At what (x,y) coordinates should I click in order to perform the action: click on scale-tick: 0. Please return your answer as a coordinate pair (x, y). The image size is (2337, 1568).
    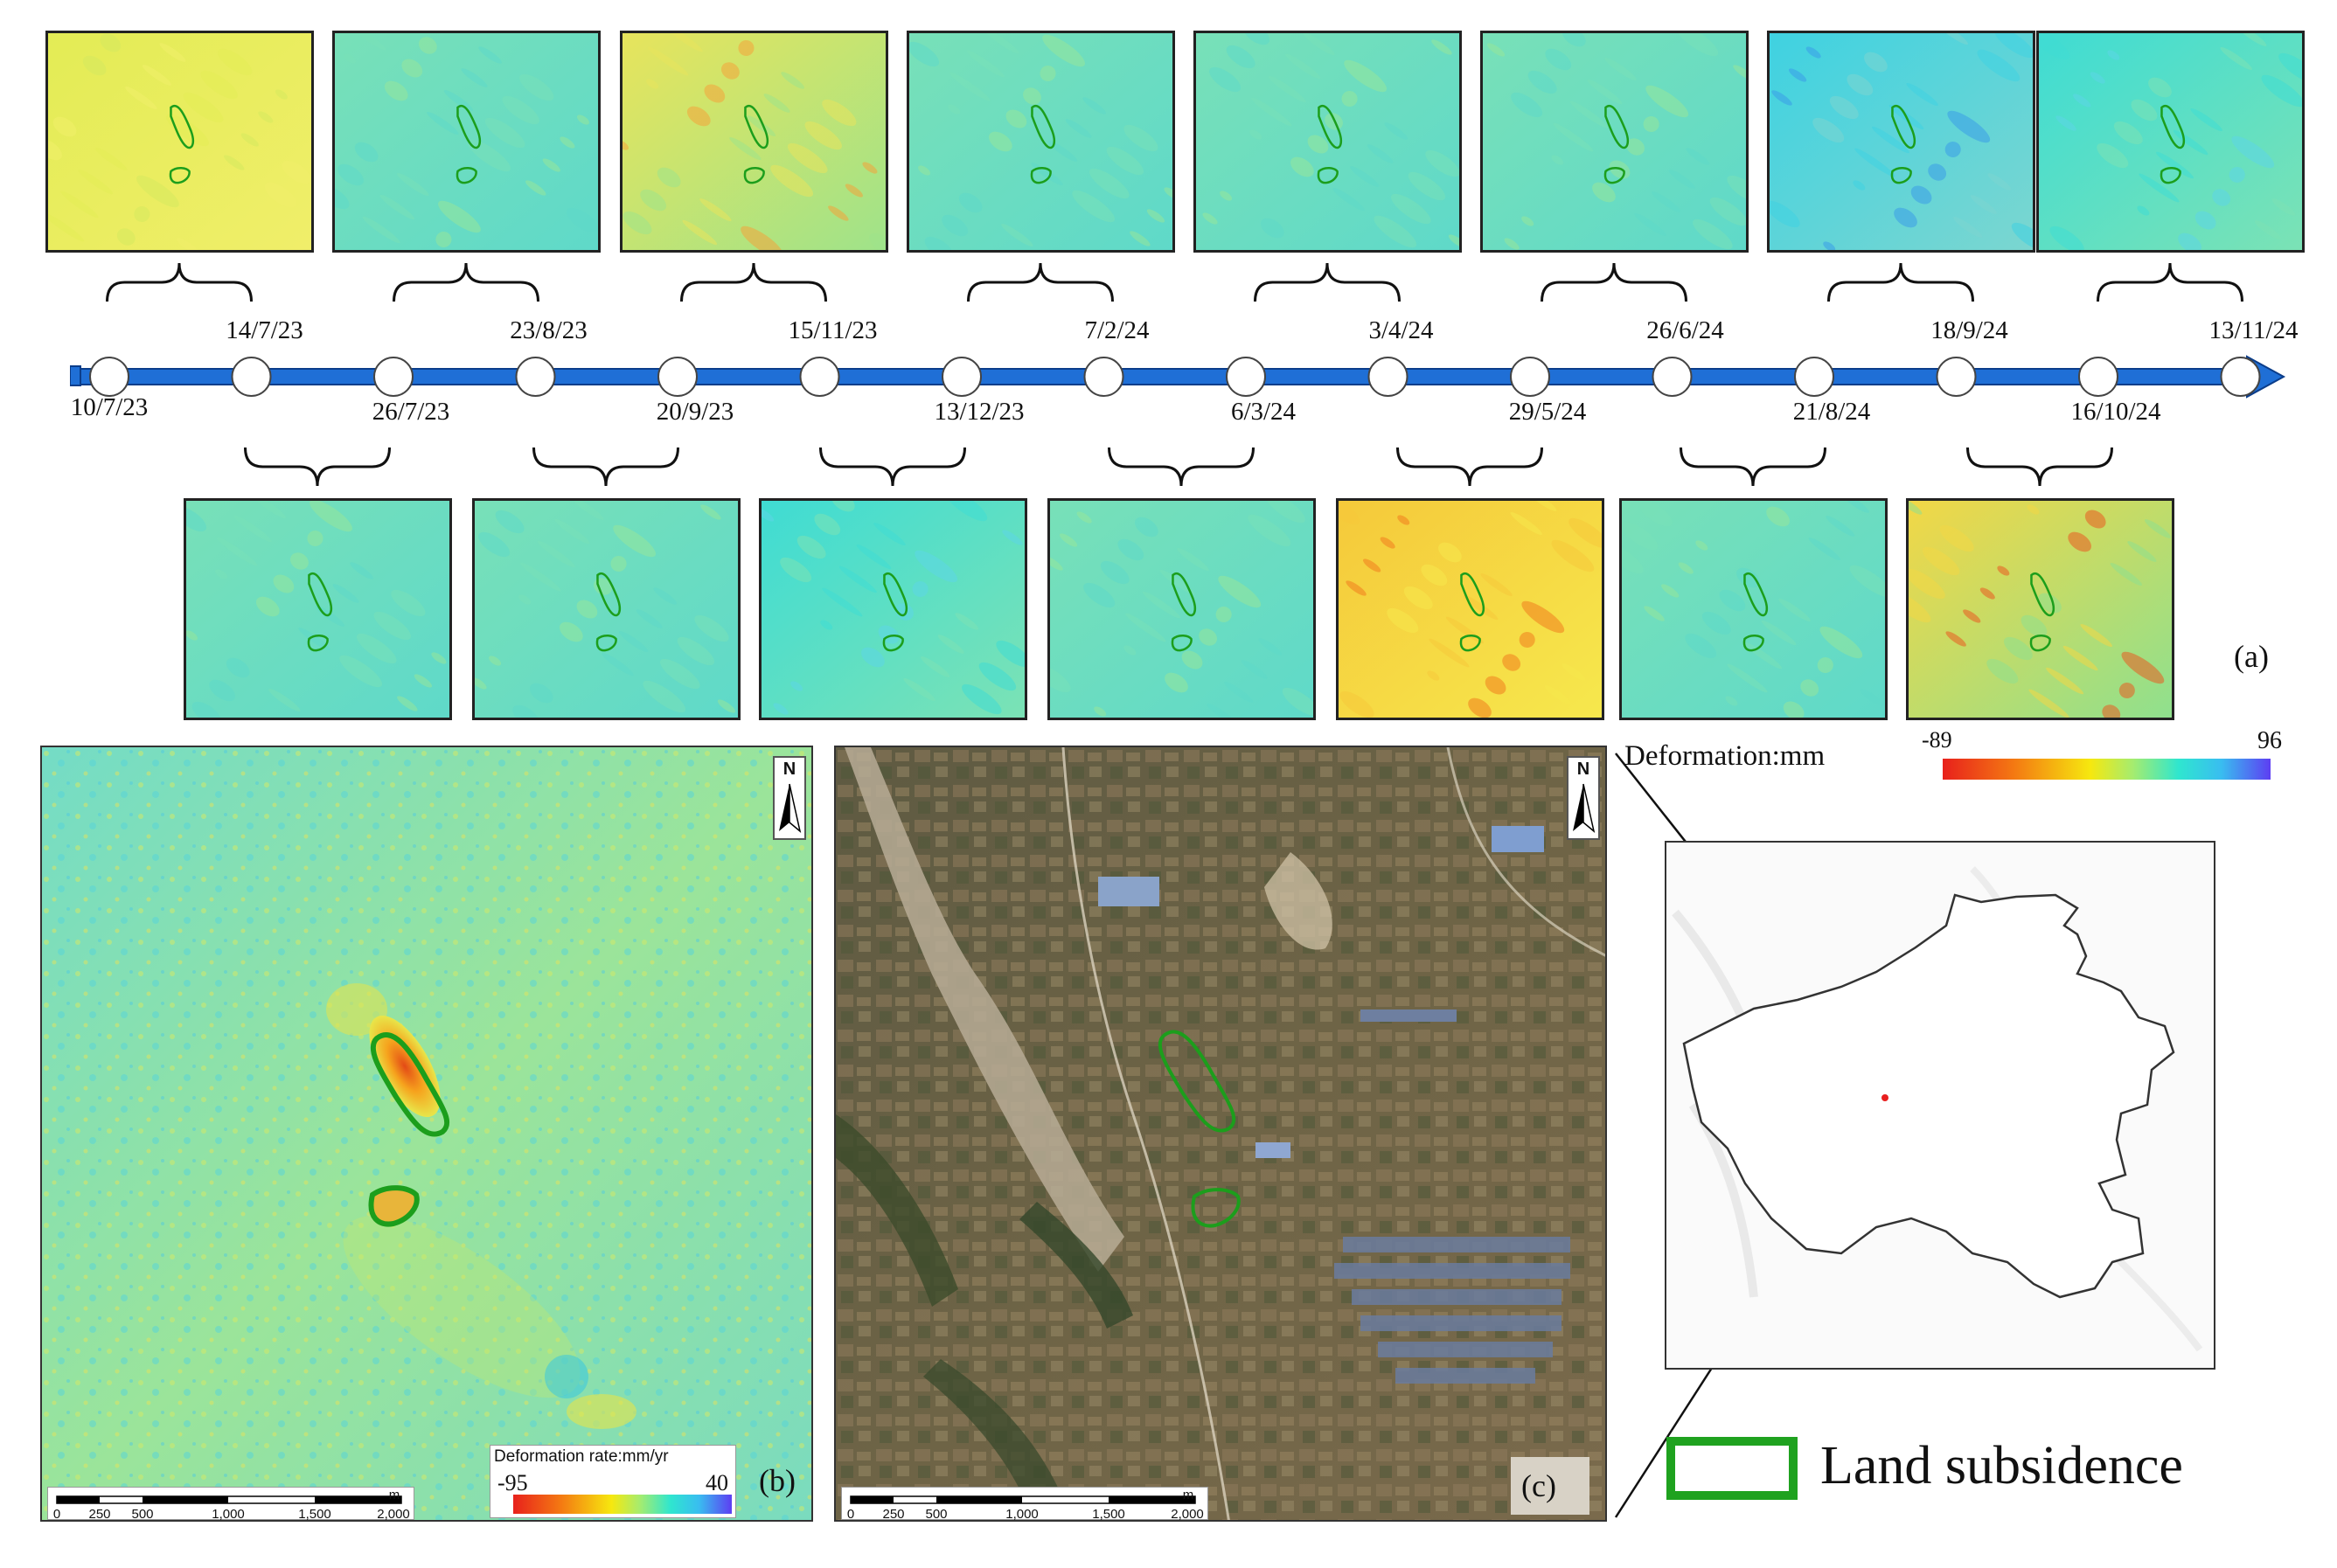
    Looking at the image, I should click on (850, 1515).